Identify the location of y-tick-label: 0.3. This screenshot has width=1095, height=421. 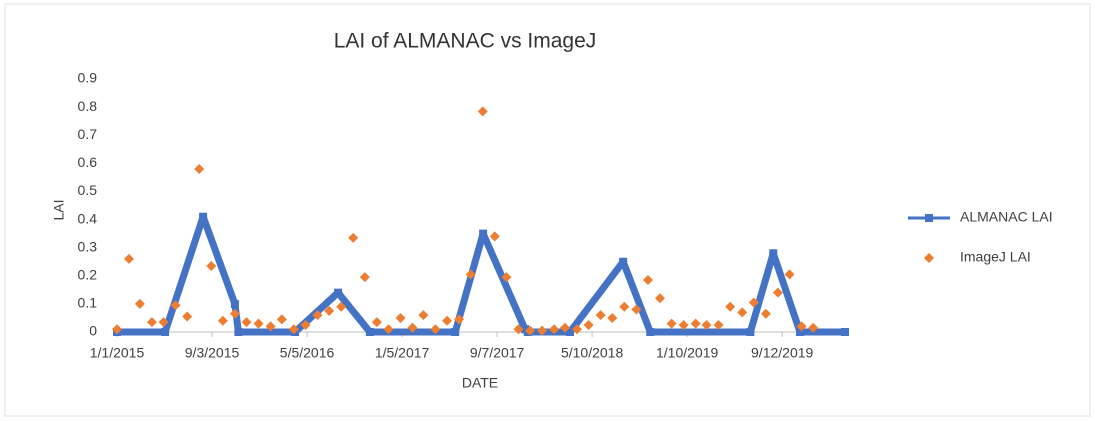
(88, 246).